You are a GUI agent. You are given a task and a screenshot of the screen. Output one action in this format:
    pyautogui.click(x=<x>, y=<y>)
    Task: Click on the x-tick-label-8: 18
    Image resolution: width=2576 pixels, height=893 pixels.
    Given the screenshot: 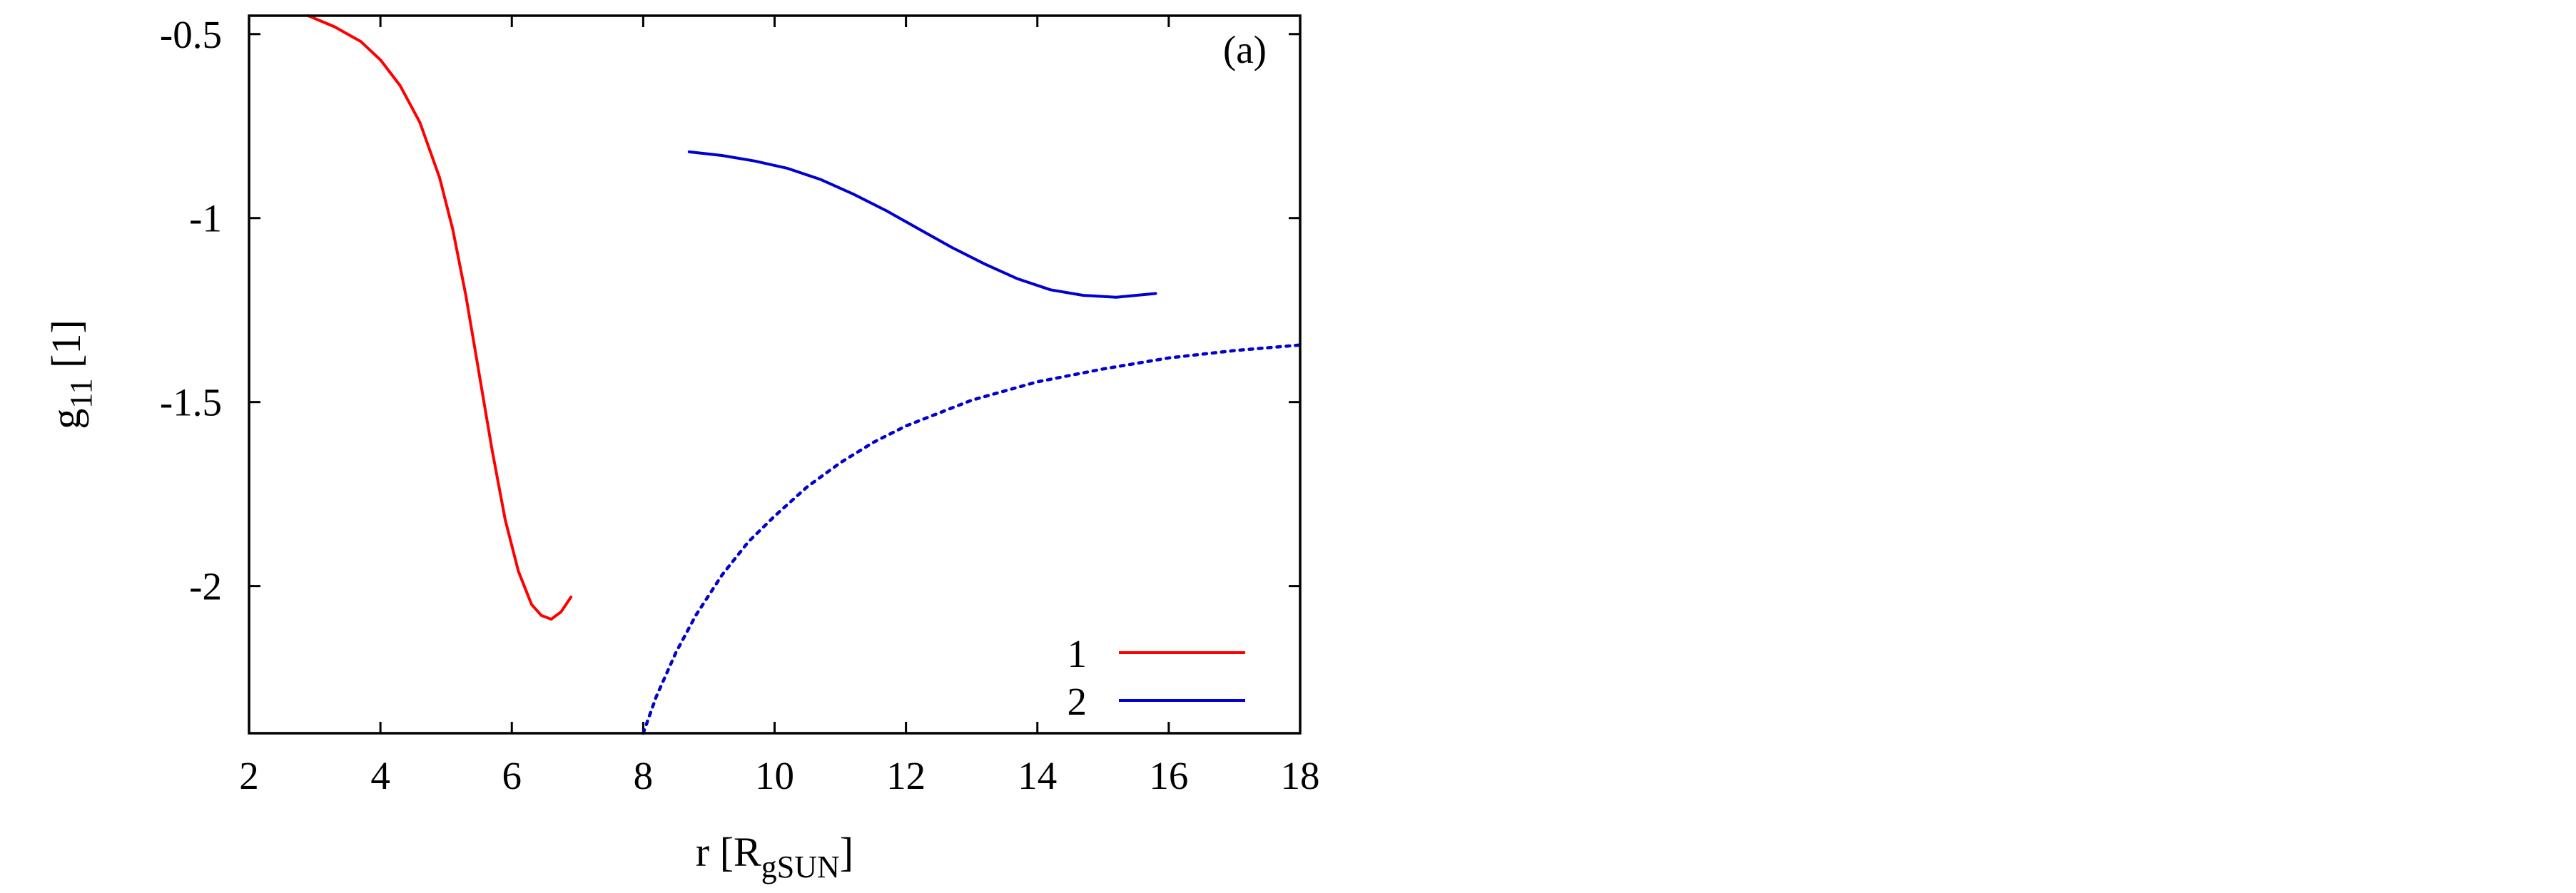 What is the action you would take?
    pyautogui.click(x=1300, y=775)
    